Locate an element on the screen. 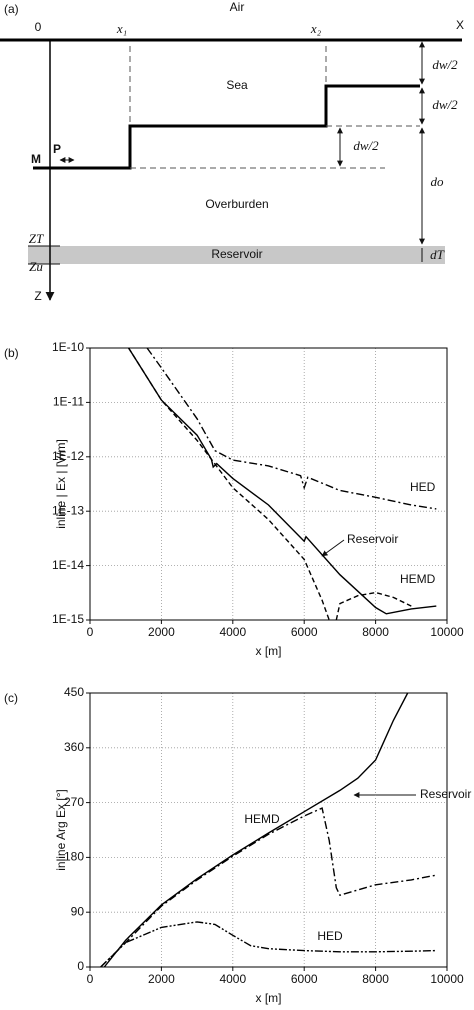  panel-label: (a) is located at coordinates (11, 9).